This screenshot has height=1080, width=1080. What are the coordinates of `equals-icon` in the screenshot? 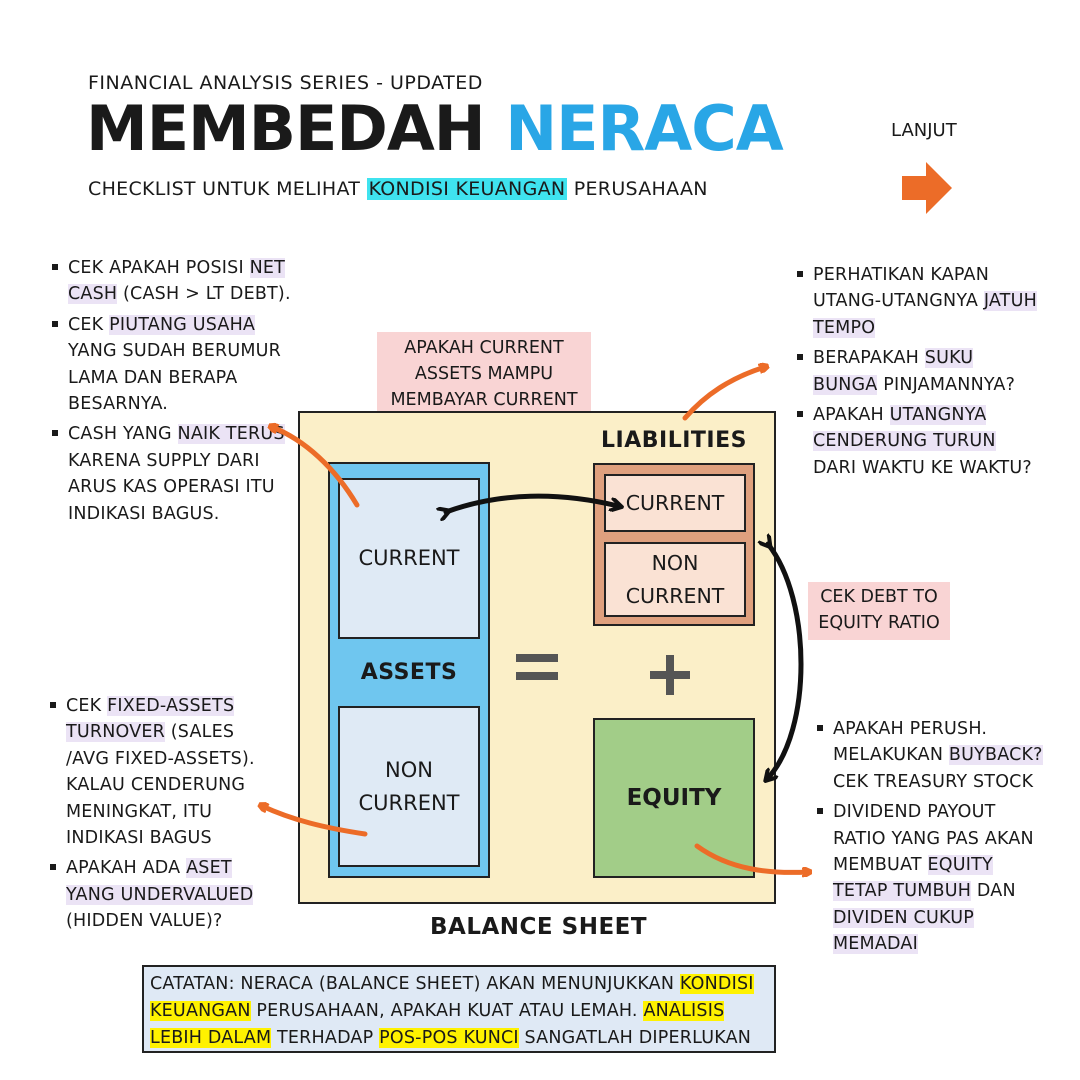 It's located at (537, 670).